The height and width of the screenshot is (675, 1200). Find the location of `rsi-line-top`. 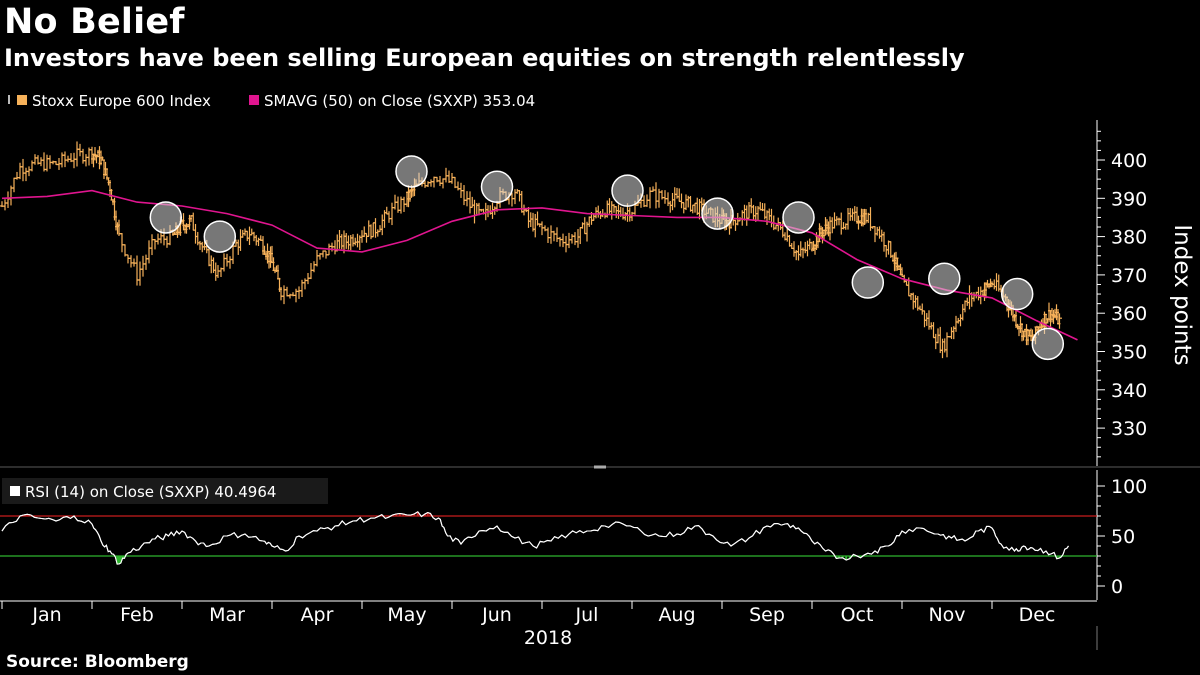

rsi-line-top is located at coordinates (535, 538).